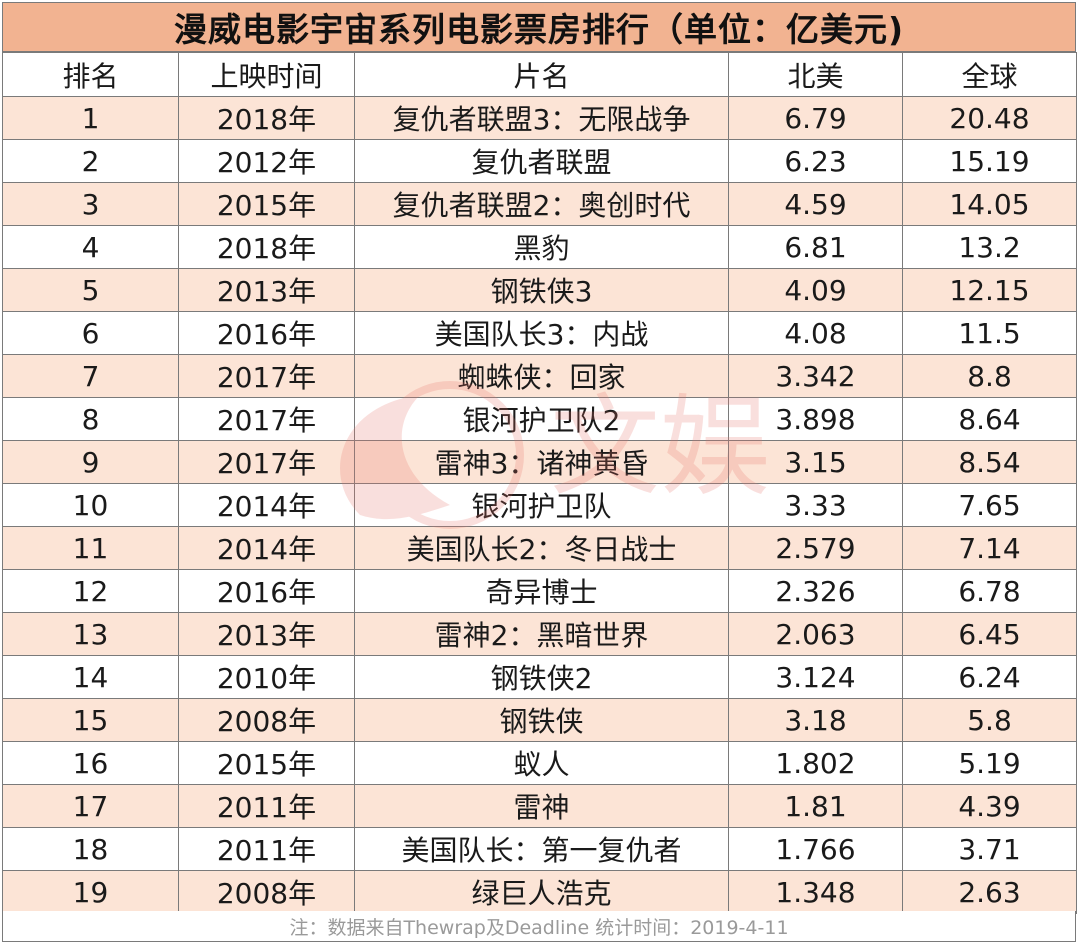 The height and width of the screenshot is (944, 1080). Describe the element at coordinates (541, 376) in the screenshot. I see `film-title-cell: 蜘蛛侠：回家` at that location.